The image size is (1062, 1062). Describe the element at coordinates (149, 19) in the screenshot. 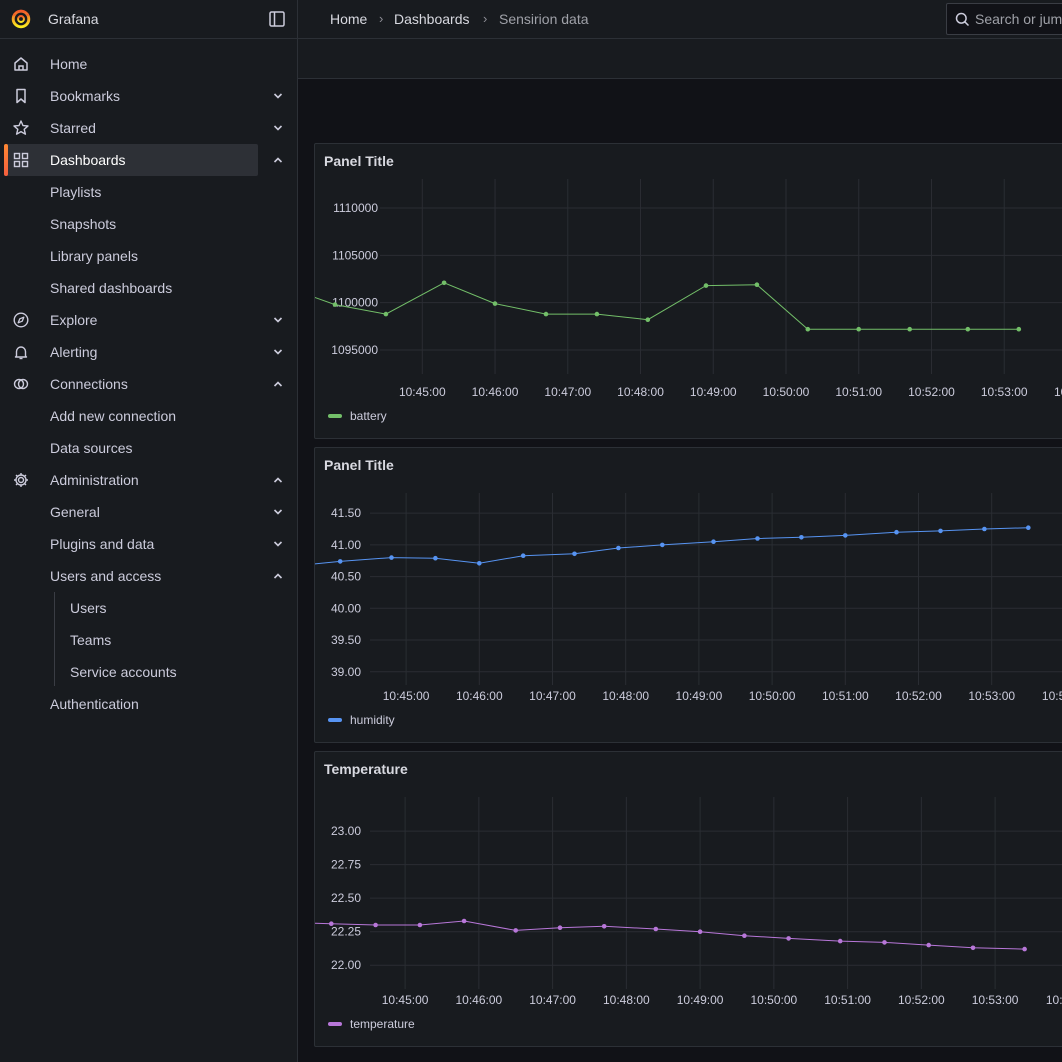

I see `brand-header: Grafana` at that location.